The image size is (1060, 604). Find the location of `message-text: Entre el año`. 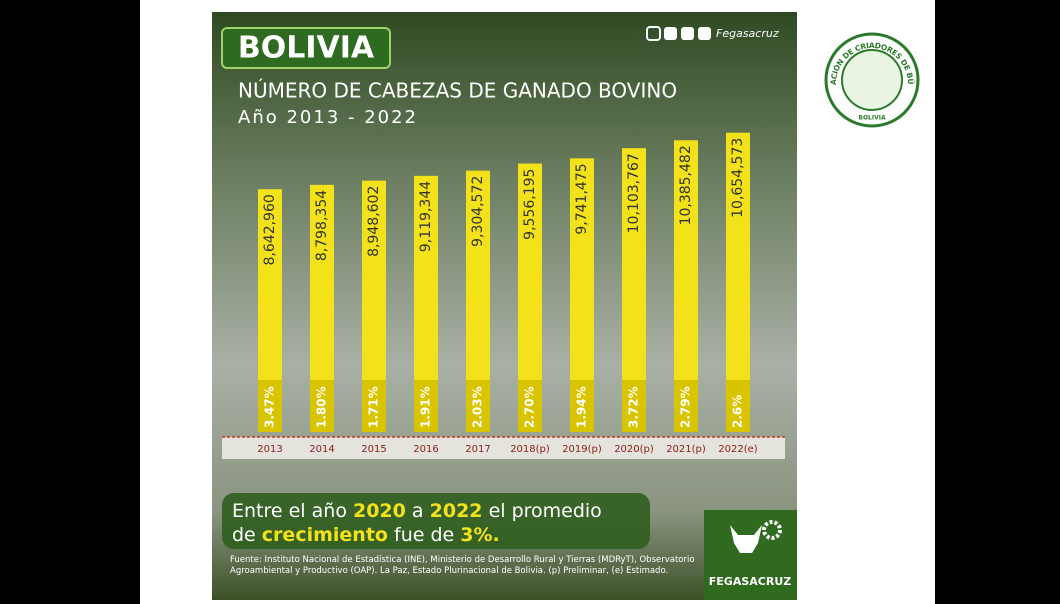

message-text: Entre el año is located at coordinates (289, 511).